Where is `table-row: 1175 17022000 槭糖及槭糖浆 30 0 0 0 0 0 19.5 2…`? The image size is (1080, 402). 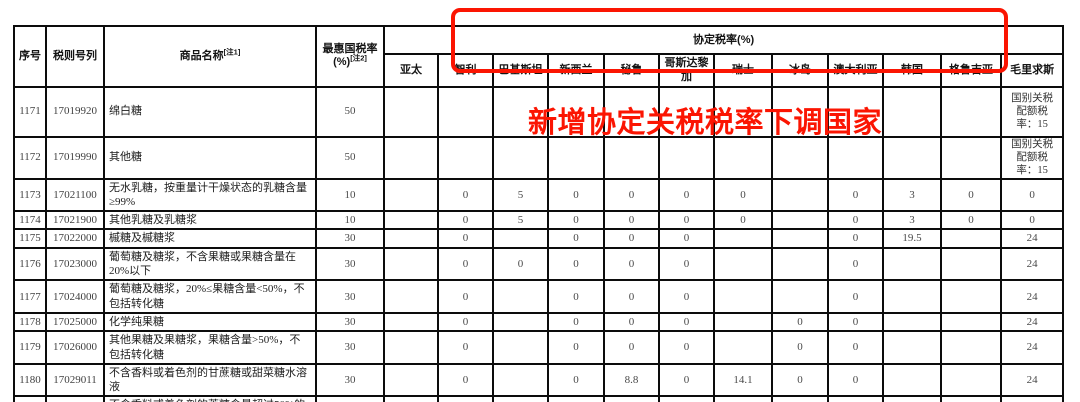 table-row: 1175 17022000 槭糖及槭糖浆 30 0 0 0 0 0 19.5 2… is located at coordinates (539, 238).